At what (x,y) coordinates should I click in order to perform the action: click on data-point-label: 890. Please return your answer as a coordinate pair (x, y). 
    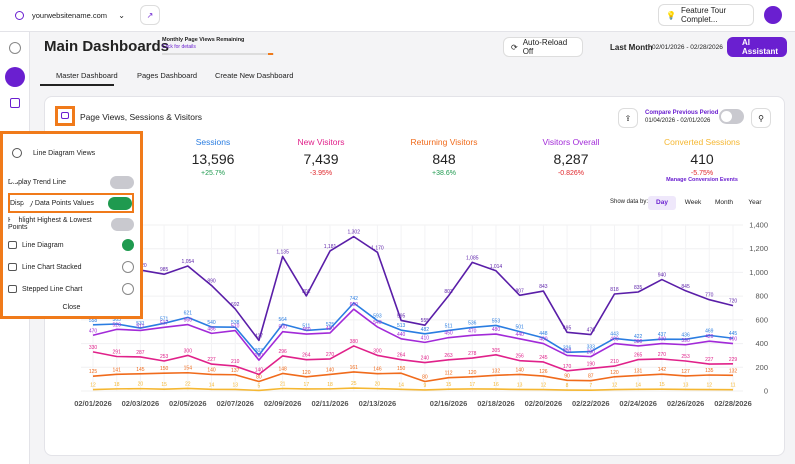
    Looking at the image, I should click on (211, 281).